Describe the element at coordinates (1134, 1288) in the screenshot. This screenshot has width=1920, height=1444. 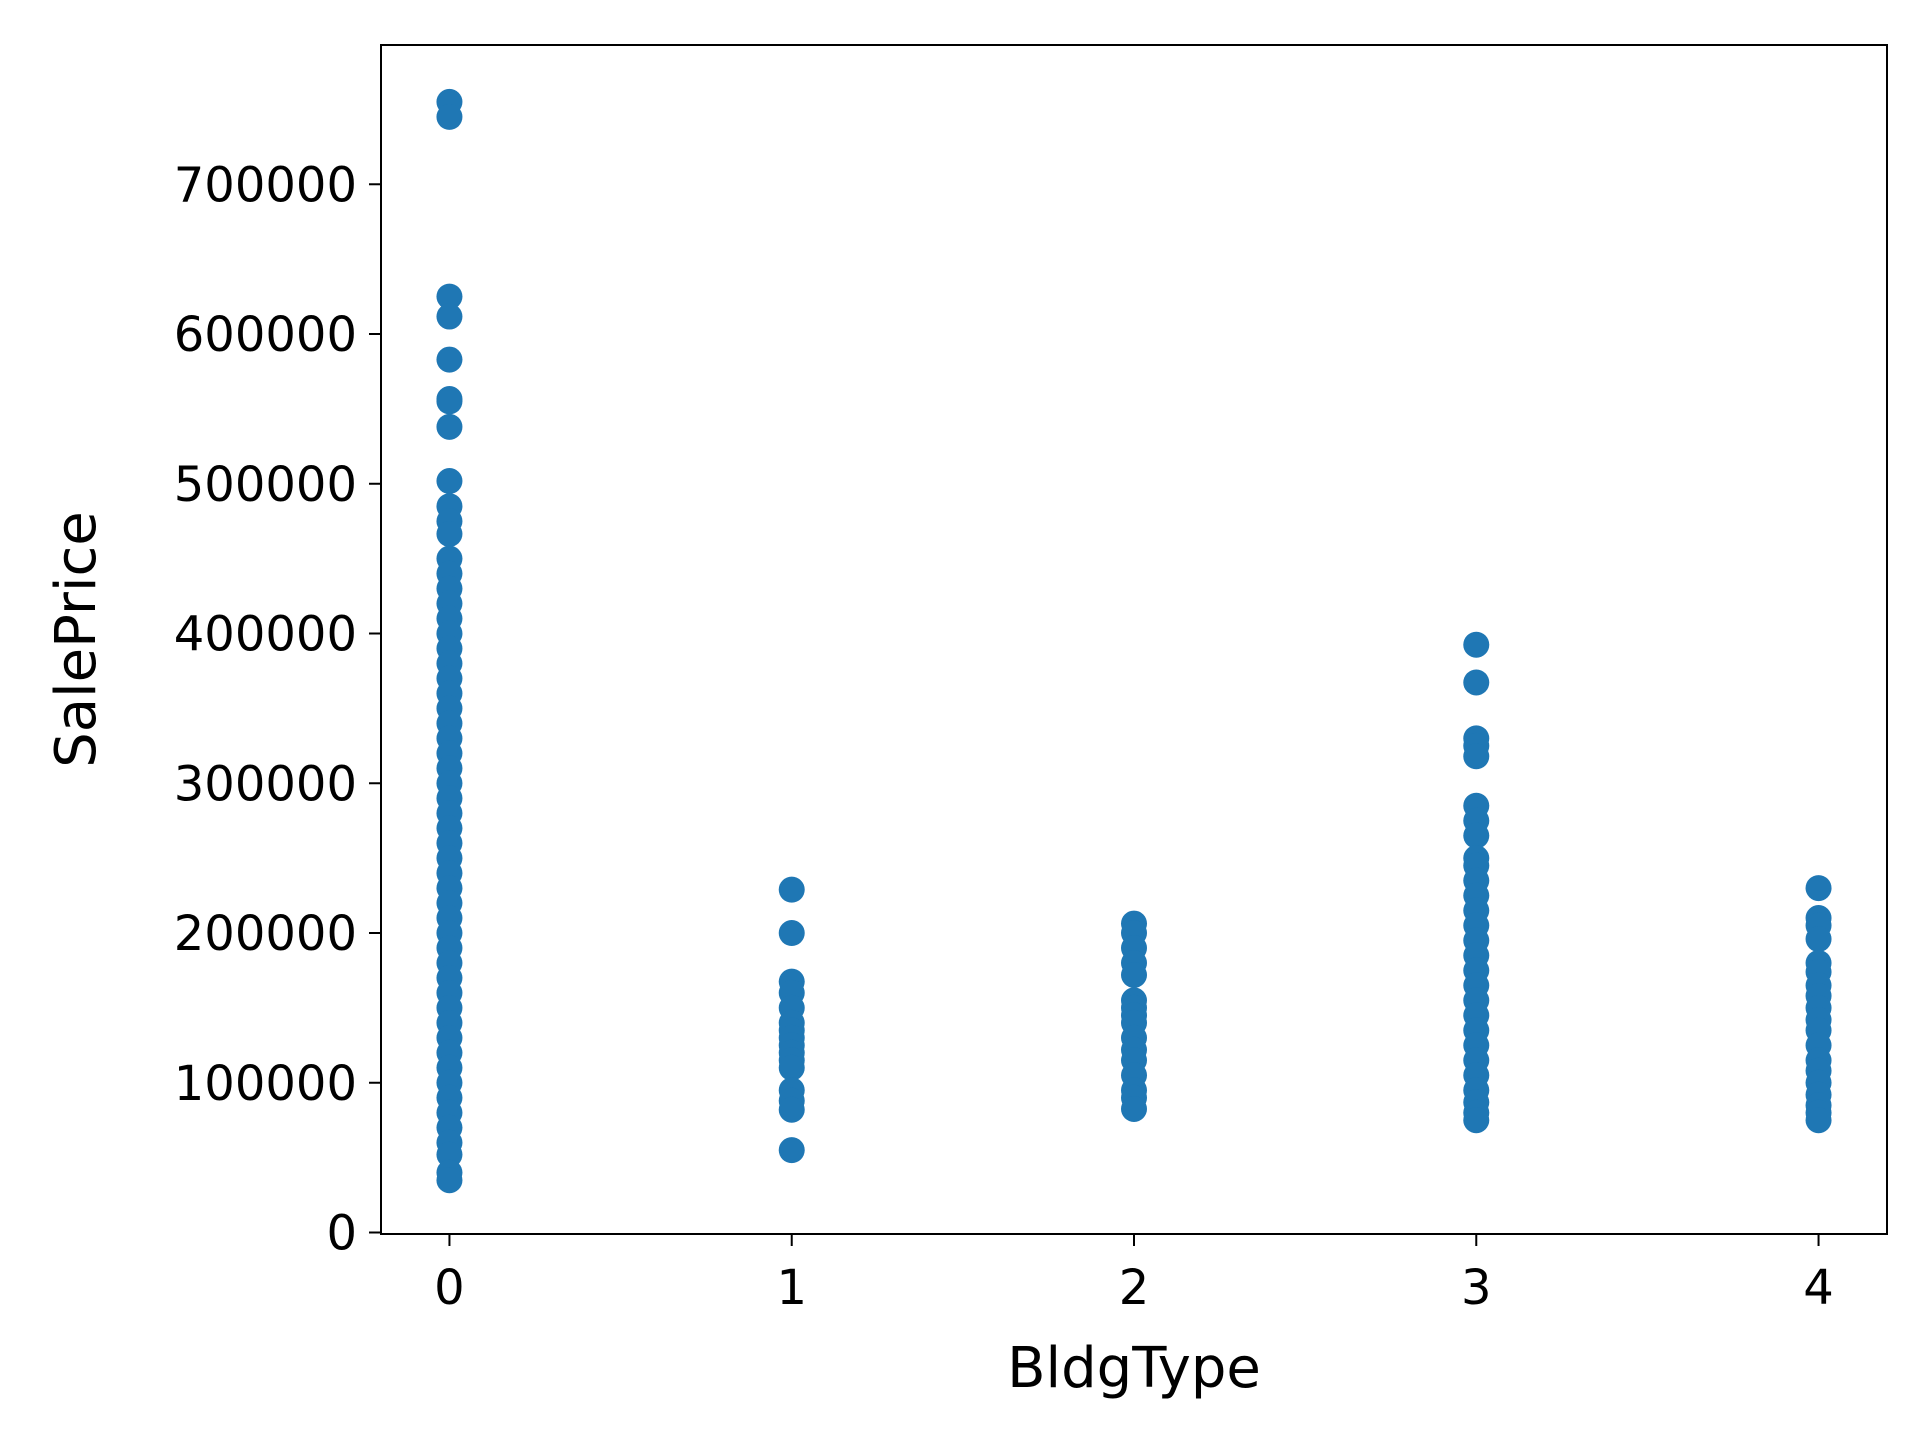
I see `x-tick-label: 2` at that location.